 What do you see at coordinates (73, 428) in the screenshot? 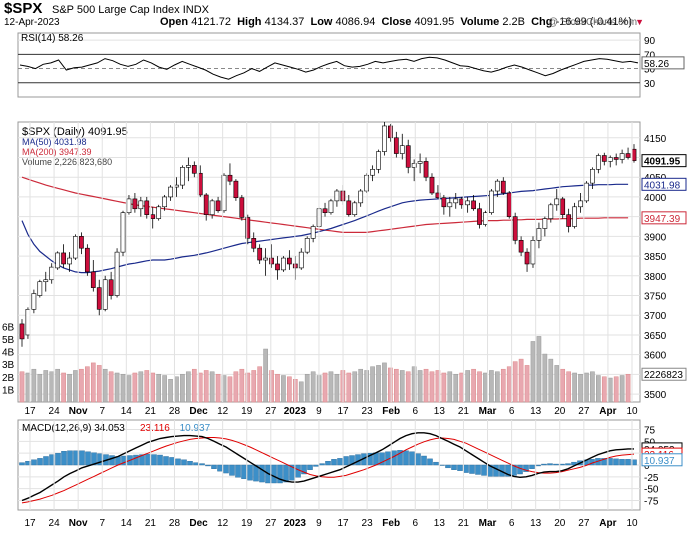
I see `macd-legend-0: MACD(12,26,9) 34.053` at bounding box center [73, 428].